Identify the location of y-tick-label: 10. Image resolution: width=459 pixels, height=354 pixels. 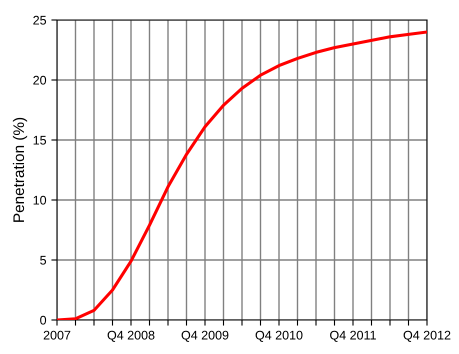
(40, 200).